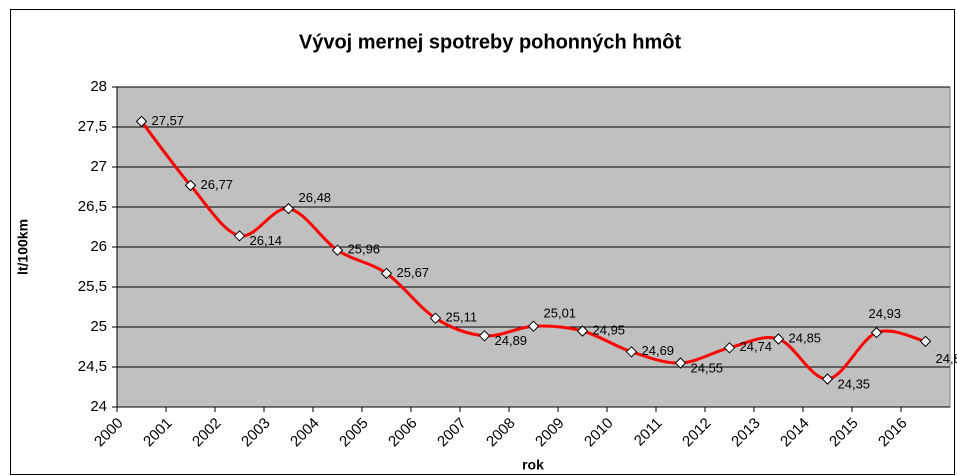  I want to click on data-label: 24,93, so click(885, 313).